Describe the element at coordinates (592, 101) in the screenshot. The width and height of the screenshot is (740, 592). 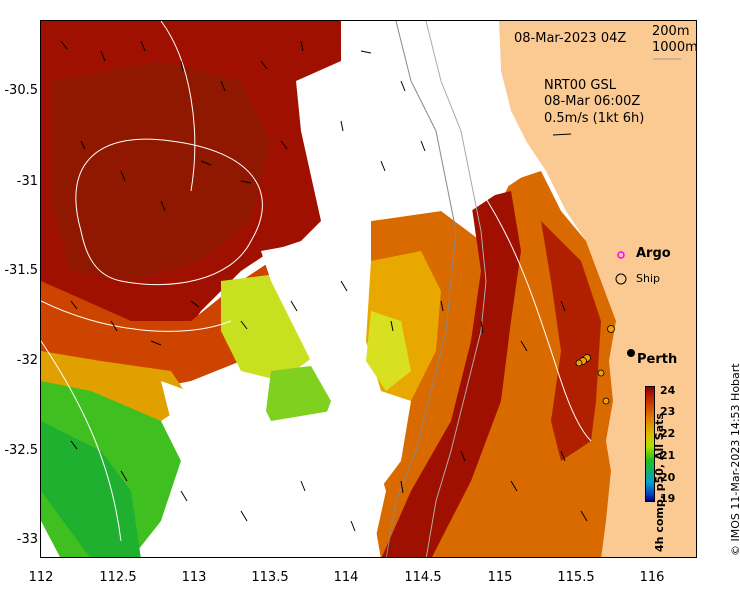
I see `current-time-label: 08-Mar 06:00Z` at that location.